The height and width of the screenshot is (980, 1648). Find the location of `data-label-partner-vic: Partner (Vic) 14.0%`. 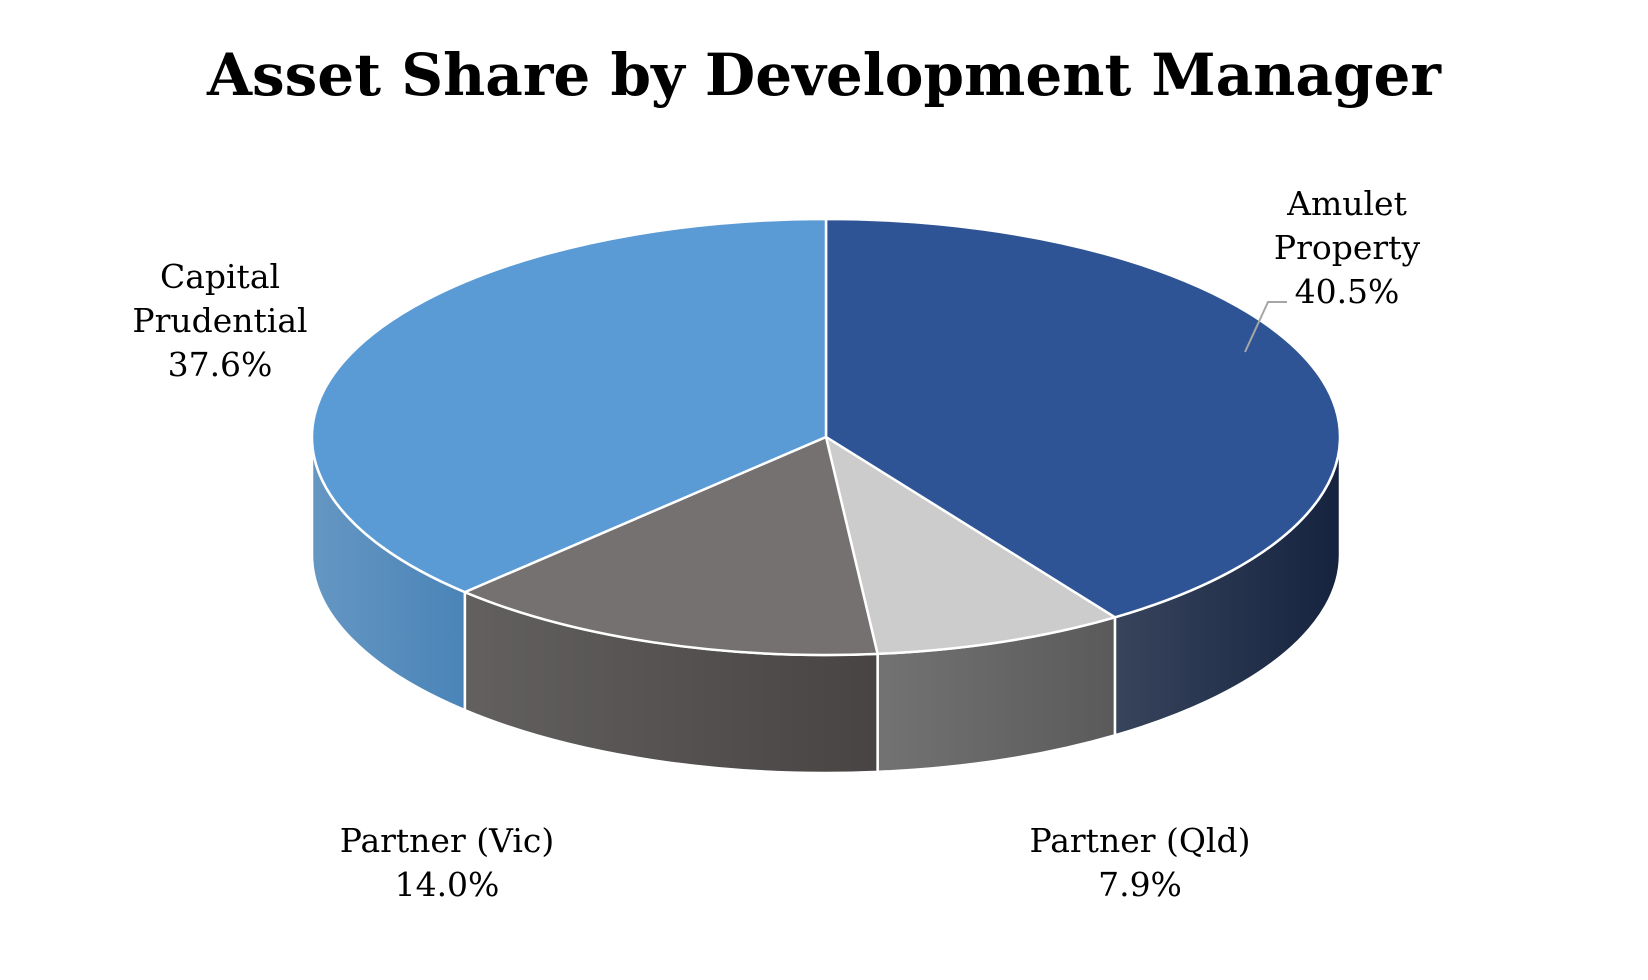

data-label-partner-vic: Partner (Vic) 14.0% is located at coordinates (447, 862).